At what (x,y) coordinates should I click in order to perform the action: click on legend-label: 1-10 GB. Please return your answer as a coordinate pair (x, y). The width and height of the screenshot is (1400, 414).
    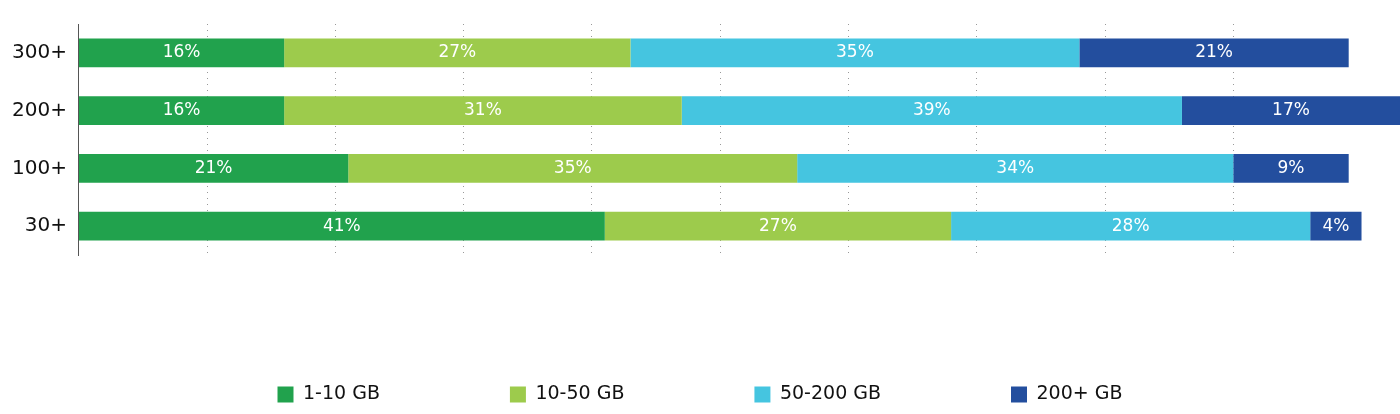
    Looking at the image, I should click on (341, 392).